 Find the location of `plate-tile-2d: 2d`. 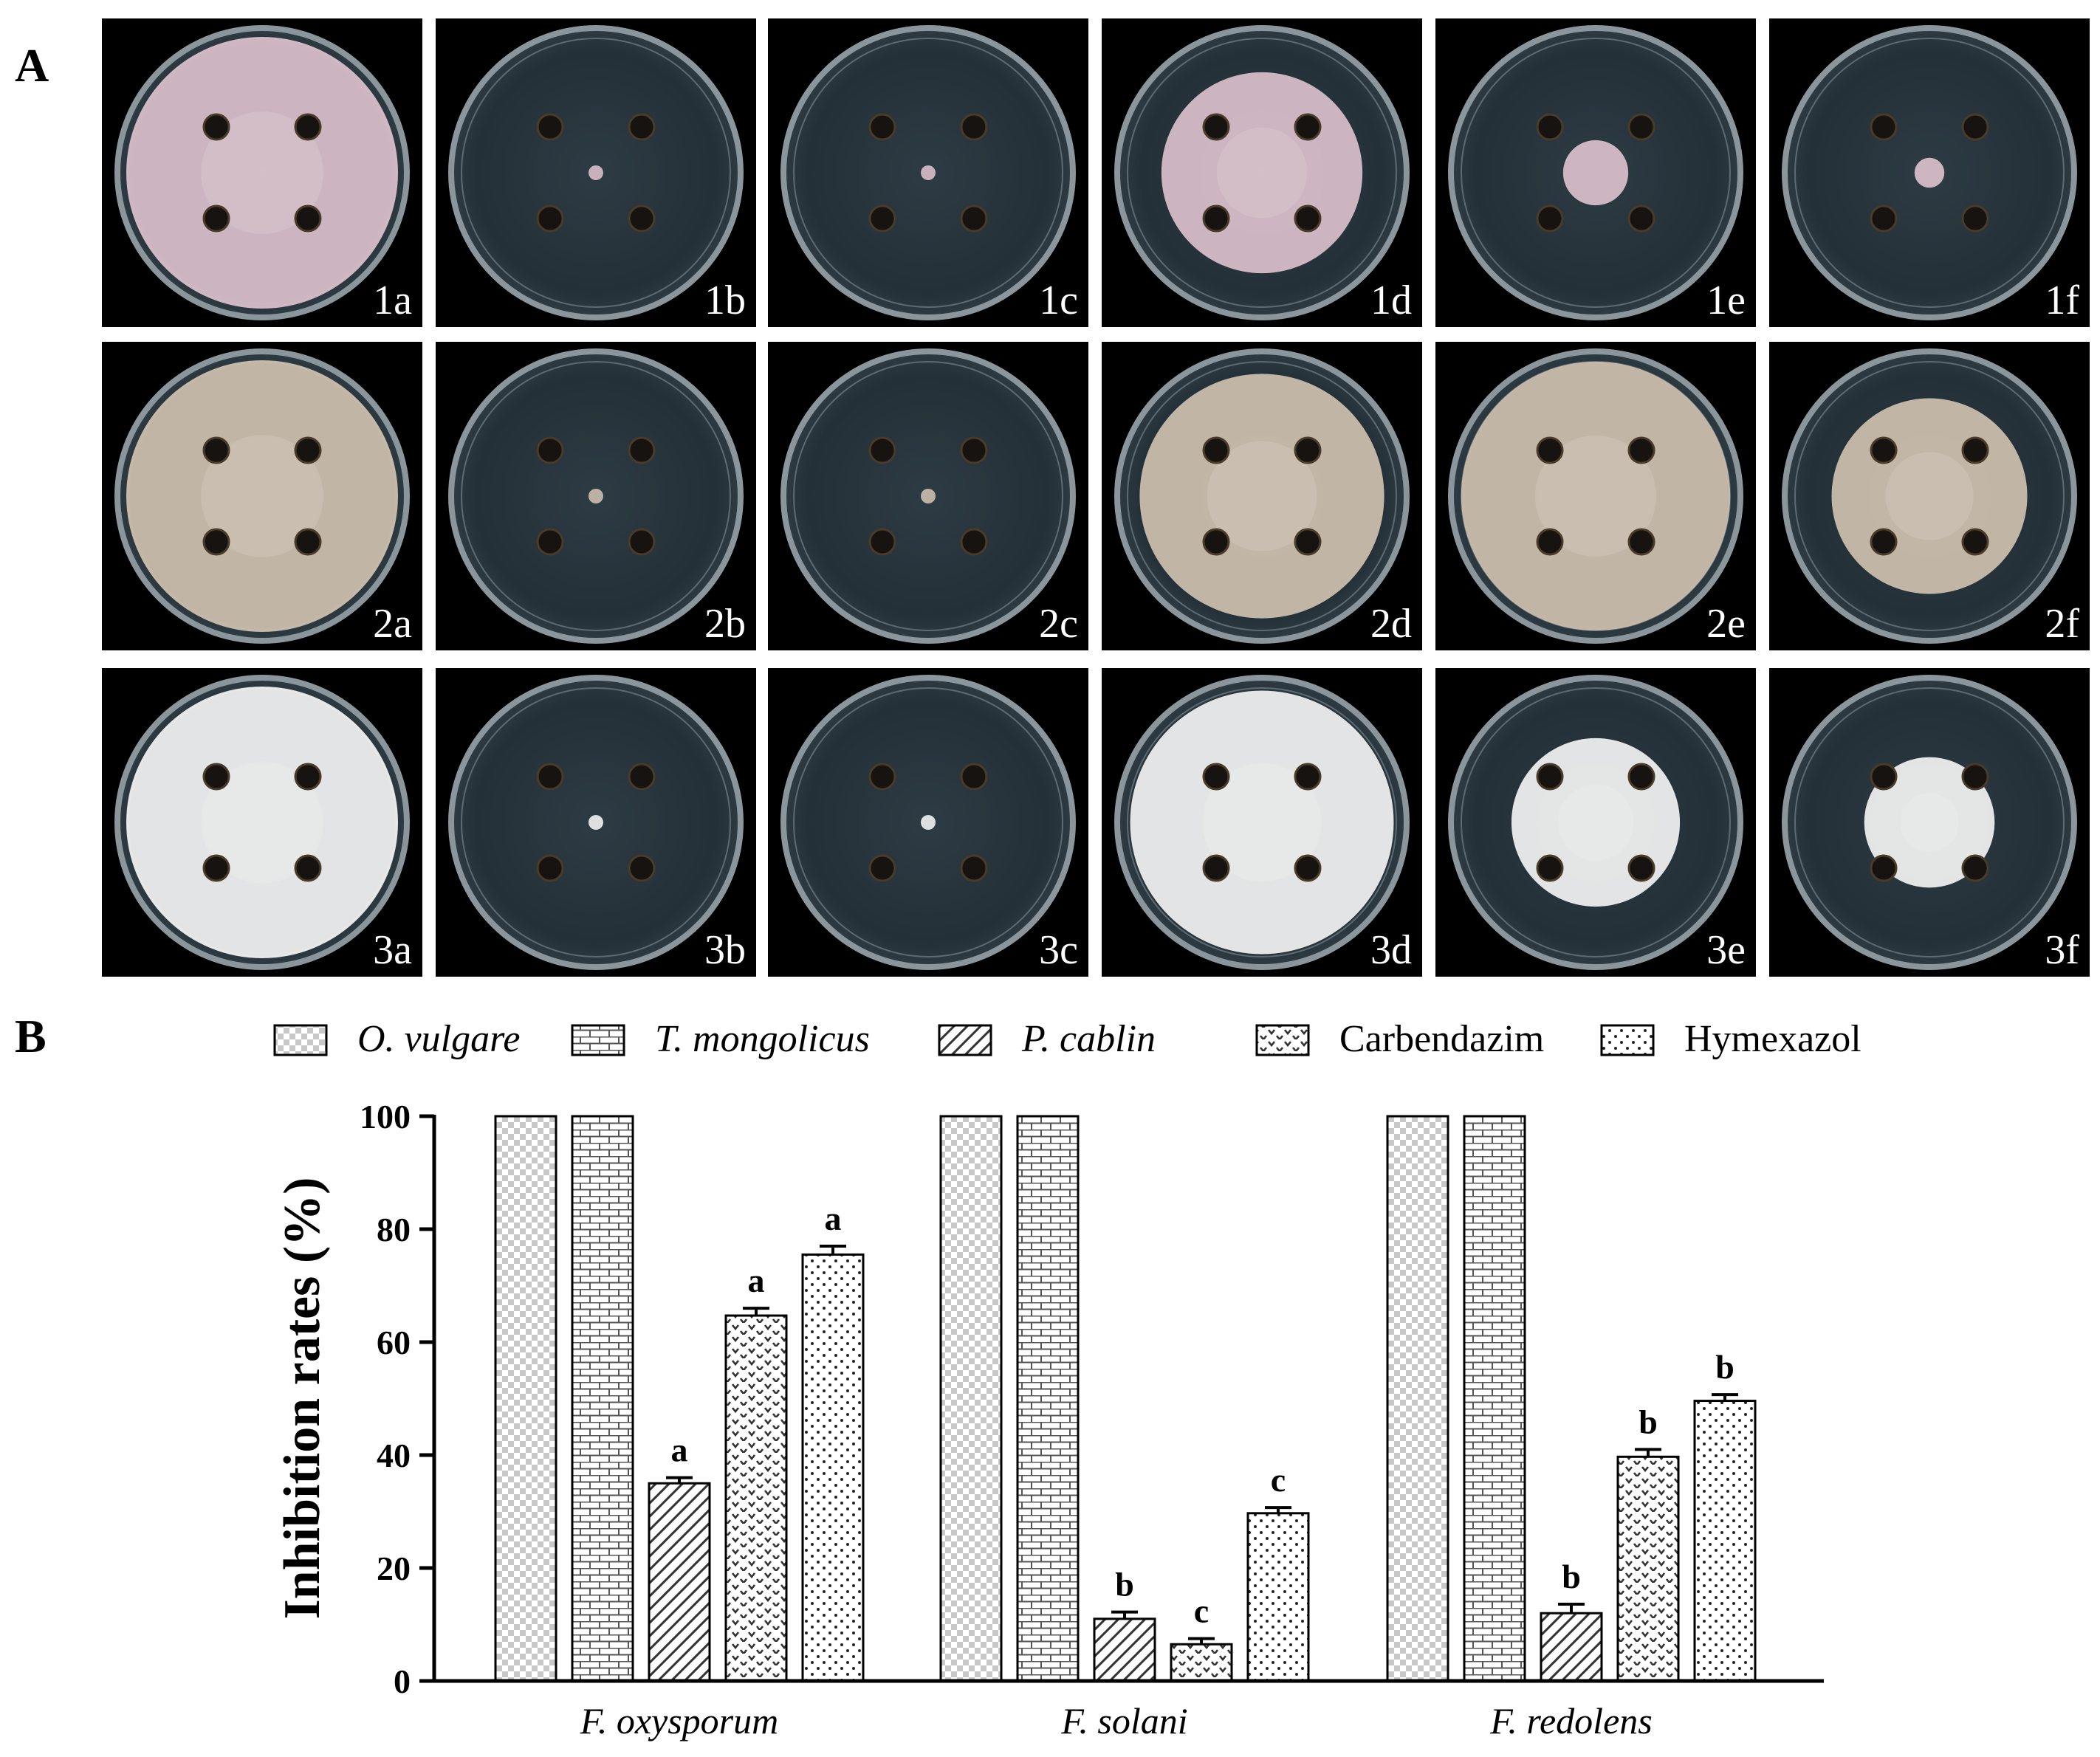

plate-tile-2d: 2d is located at coordinates (1262, 496).